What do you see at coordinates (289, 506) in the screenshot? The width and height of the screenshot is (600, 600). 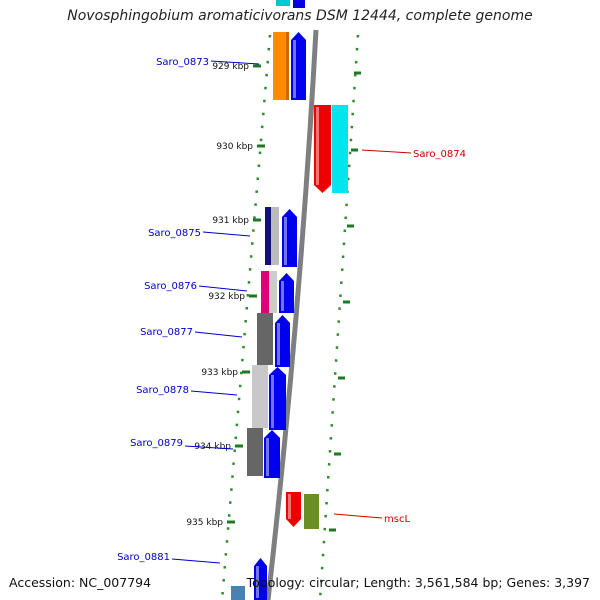 I see `gene-arrow-mscl-shine` at bounding box center [289, 506].